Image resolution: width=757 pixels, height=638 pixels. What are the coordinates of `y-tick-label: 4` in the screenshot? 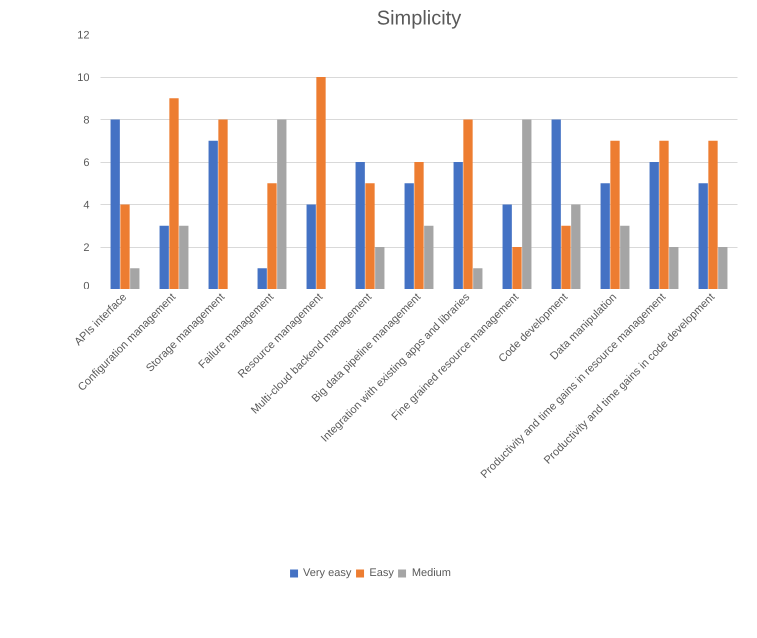 It's located at (86, 206).